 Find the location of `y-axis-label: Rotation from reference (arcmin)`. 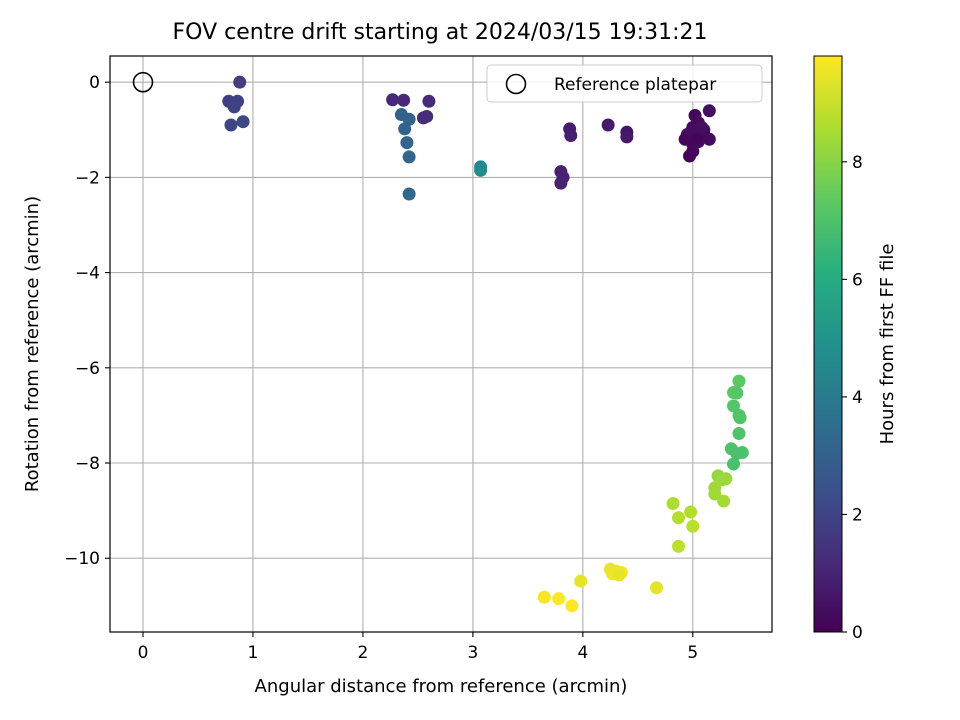

y-axis-label: Rotation from reference (arcmin) is located at coordinates (32, 344).